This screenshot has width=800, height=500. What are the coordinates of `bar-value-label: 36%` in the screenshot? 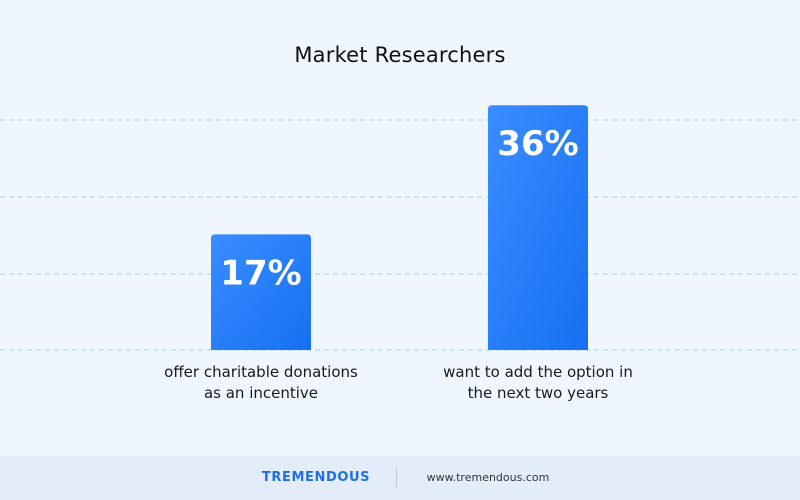 It's located at (537, 144).